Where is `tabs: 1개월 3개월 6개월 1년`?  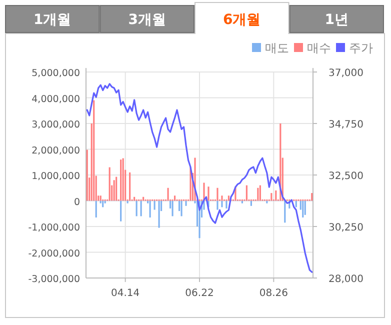
tabs: 1개월 3개월 6개월 1년 is located at coordinates (194, 18).